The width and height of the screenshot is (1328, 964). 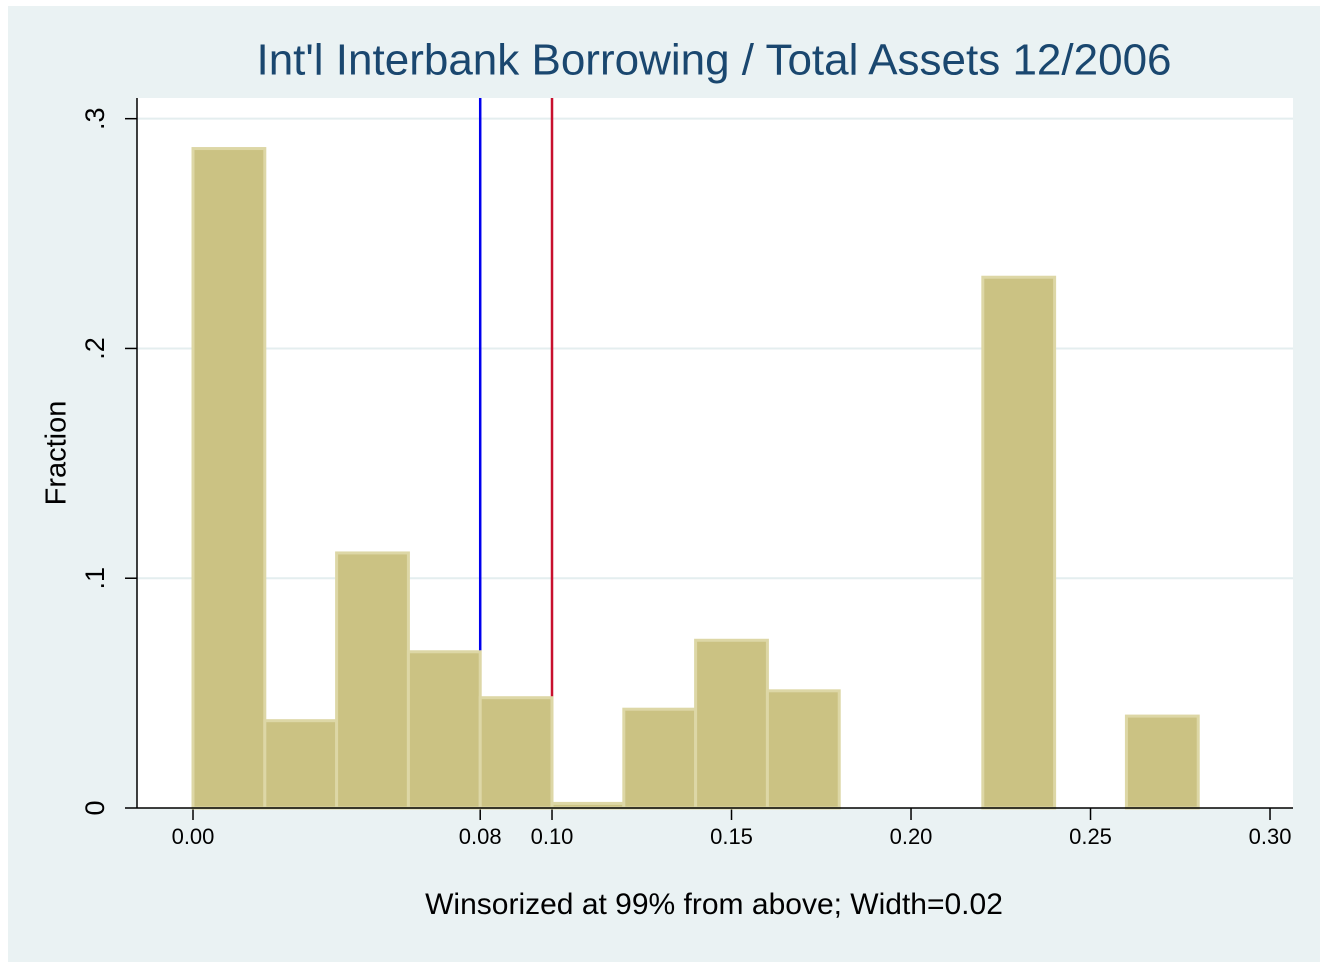 I want to click on x-tick-label: 0.25, so click(x=1090, y=836).